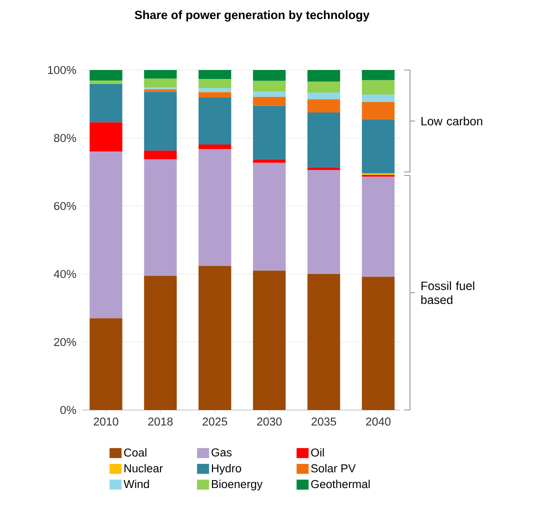 This screenshot has width=545, height=526. I want to click on legend-label: Nuclear, so click(143, 468).